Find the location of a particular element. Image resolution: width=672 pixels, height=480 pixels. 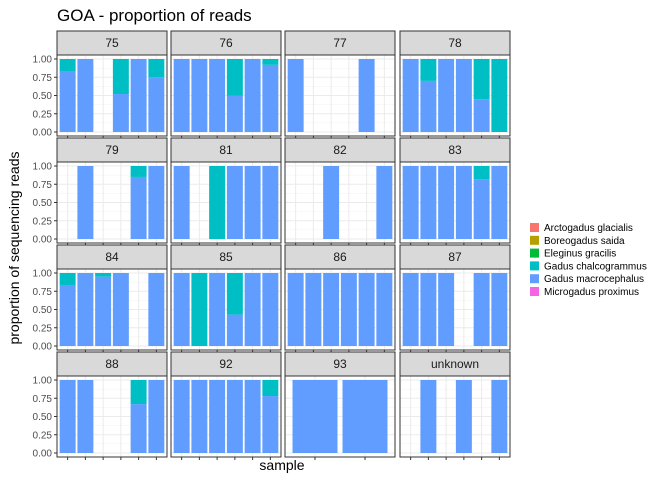

facet-76: 76 is located at coordinates (226, 84).